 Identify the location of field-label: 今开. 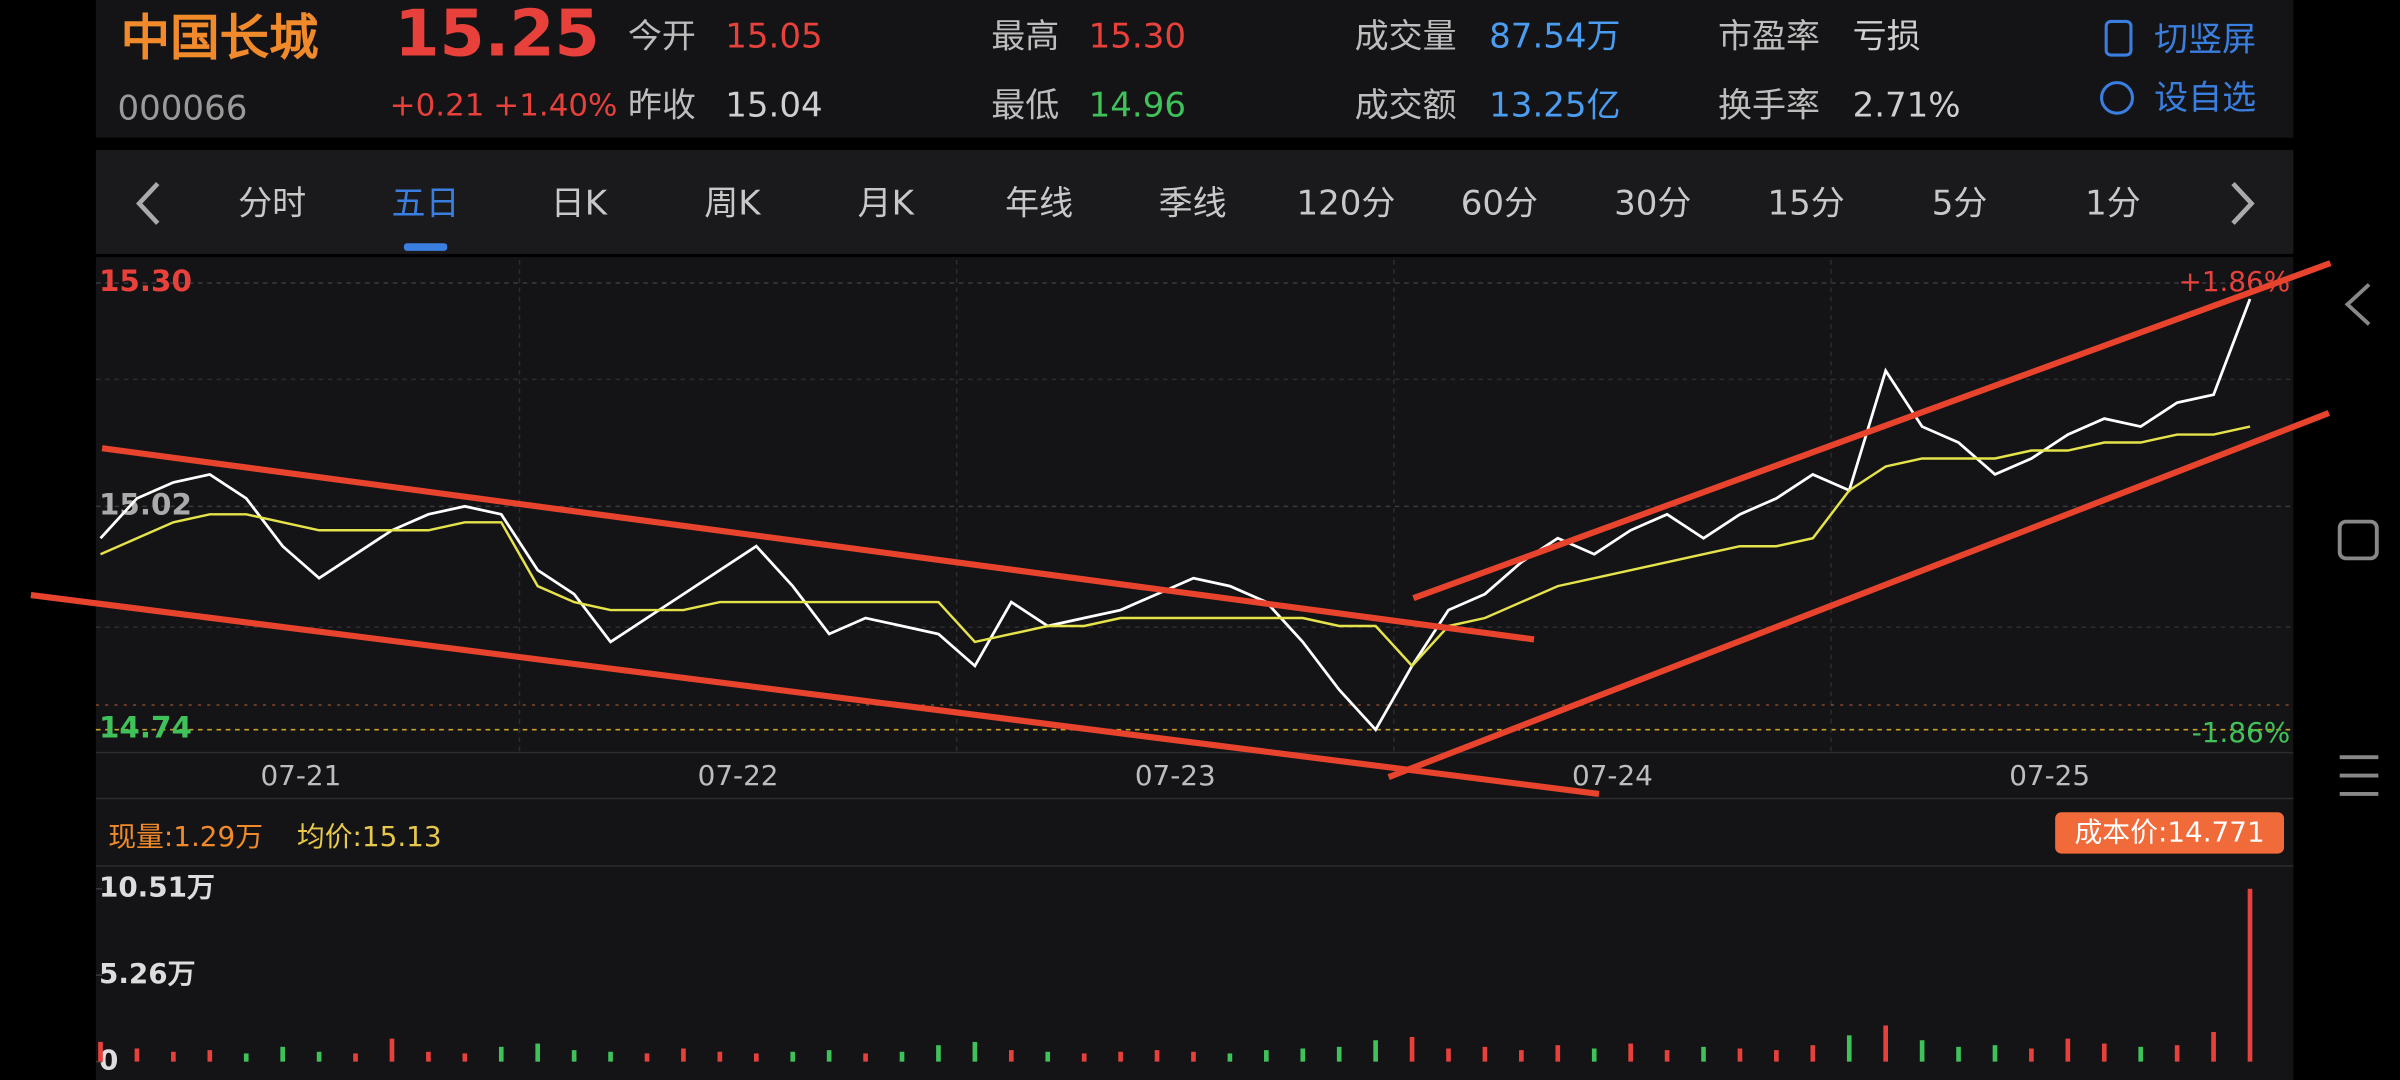
(662, 36).